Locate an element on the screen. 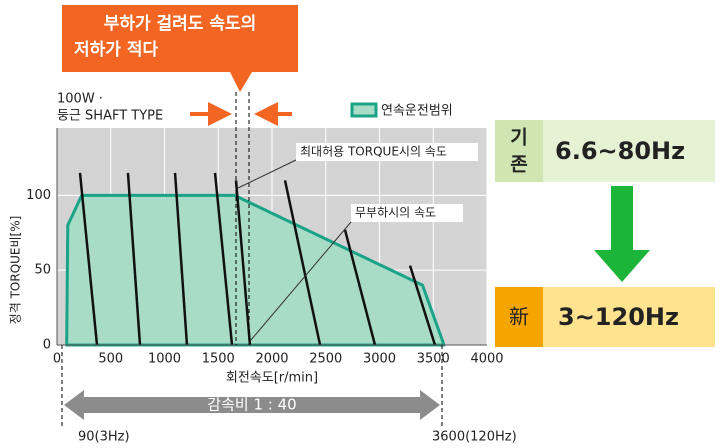 Image resolution: width=720 pixels, height=448 pixels. x-tick-label: 1500 is located at coordinates (218, 359).